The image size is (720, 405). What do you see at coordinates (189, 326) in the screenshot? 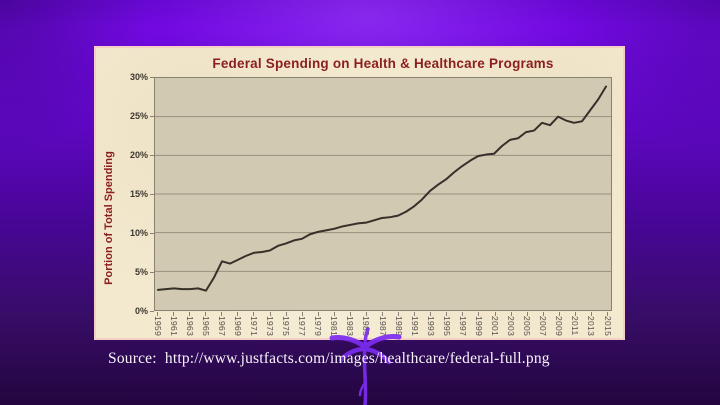
I see `x-tick-label: 1963` at bounding box center [189, 326].